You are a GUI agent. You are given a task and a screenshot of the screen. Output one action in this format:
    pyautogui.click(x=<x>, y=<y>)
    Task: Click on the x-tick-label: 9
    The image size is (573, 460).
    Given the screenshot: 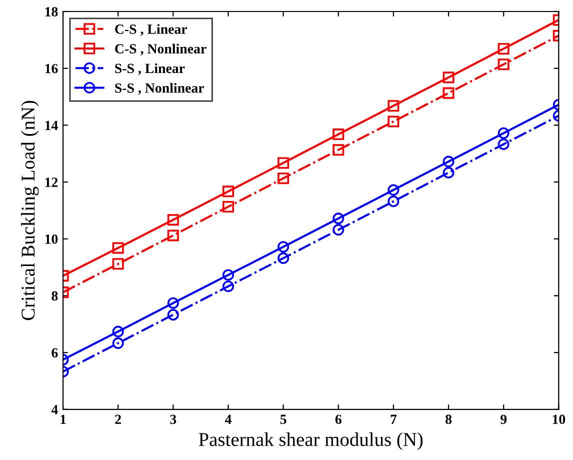 What is the action you would take?
    pyautogui.click(x=503, y=419)
    